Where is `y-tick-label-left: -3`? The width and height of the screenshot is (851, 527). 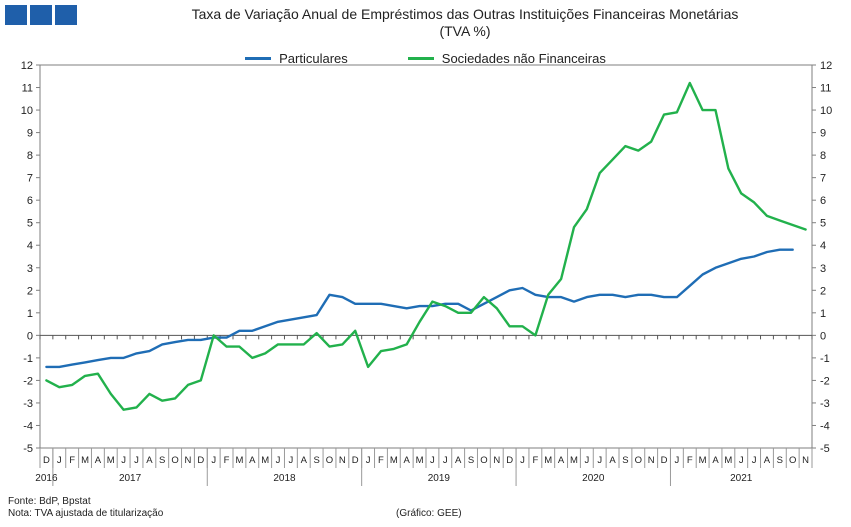 y-tick-label-left: -3 is located at coordinates (28, 404).